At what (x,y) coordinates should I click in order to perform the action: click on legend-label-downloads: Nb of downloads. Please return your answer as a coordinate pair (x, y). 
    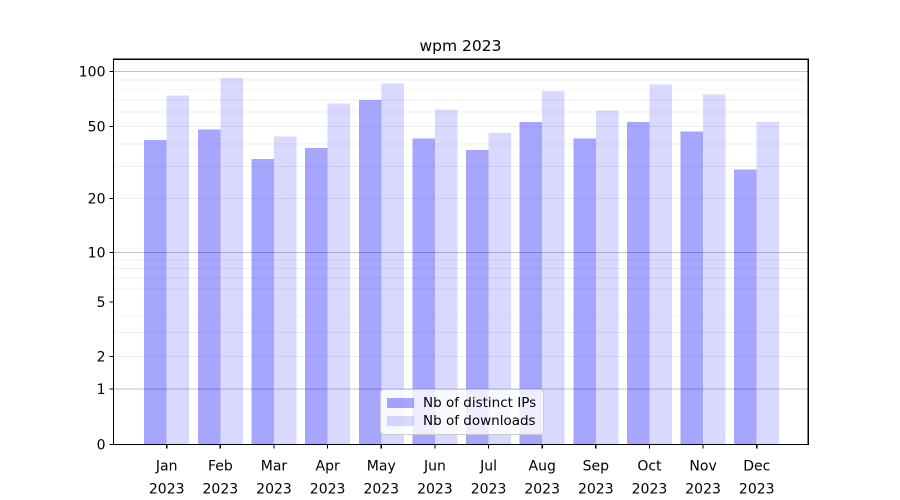
    Looking at the image, I should click on (479, 421).